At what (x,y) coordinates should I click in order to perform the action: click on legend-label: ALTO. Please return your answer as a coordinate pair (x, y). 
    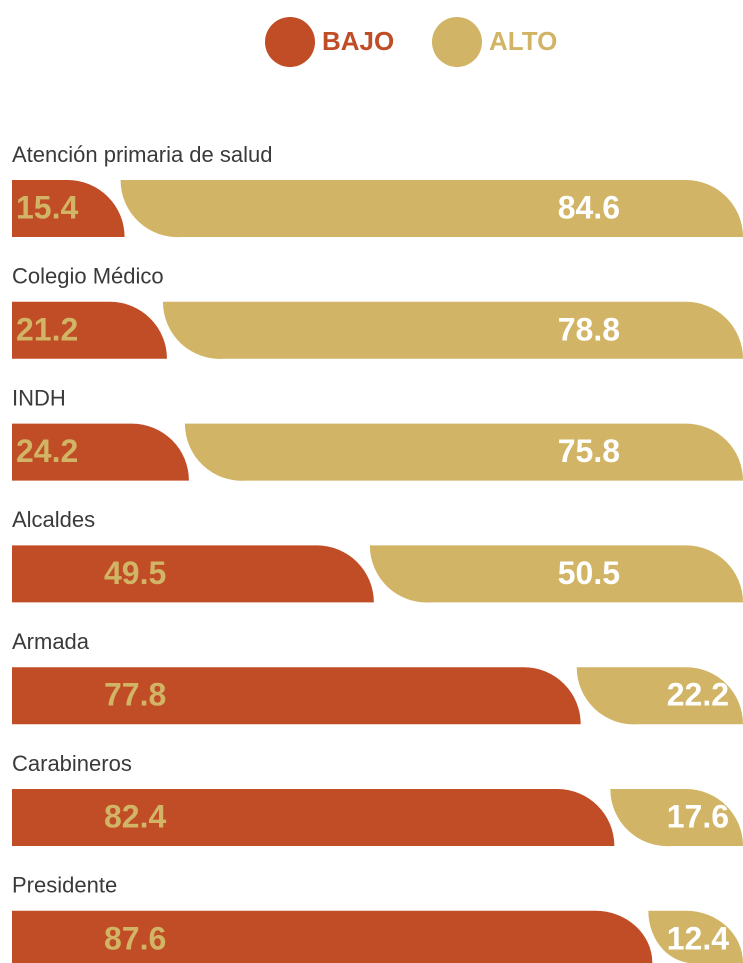
    Looking at the image, I should click on (523, 41).